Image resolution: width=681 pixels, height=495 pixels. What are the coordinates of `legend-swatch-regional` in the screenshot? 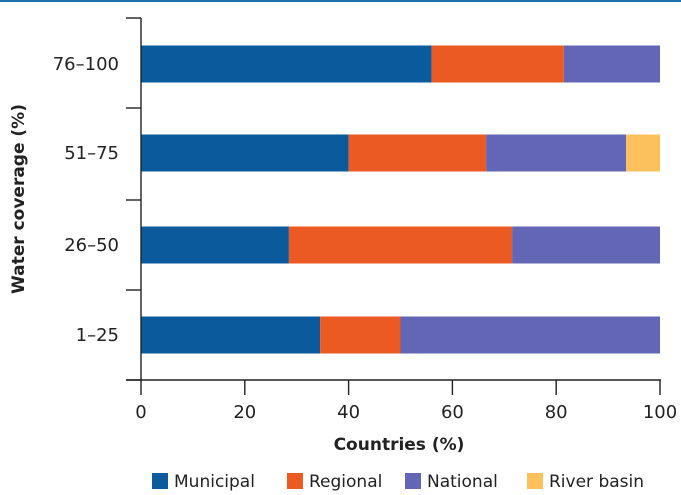 It's located at (295, 481).